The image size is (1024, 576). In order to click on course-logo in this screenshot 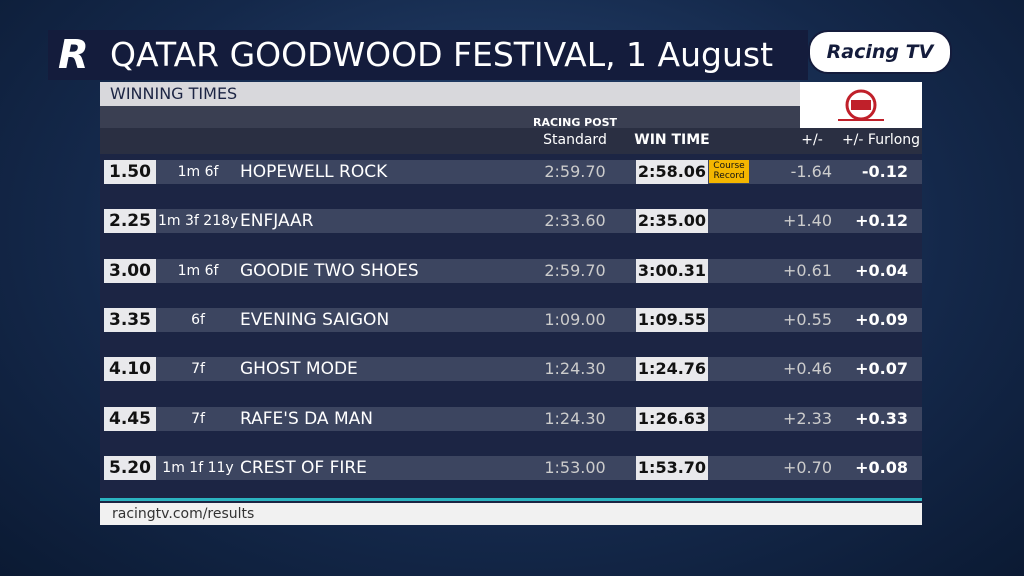, I will do `click(861, 105)`.